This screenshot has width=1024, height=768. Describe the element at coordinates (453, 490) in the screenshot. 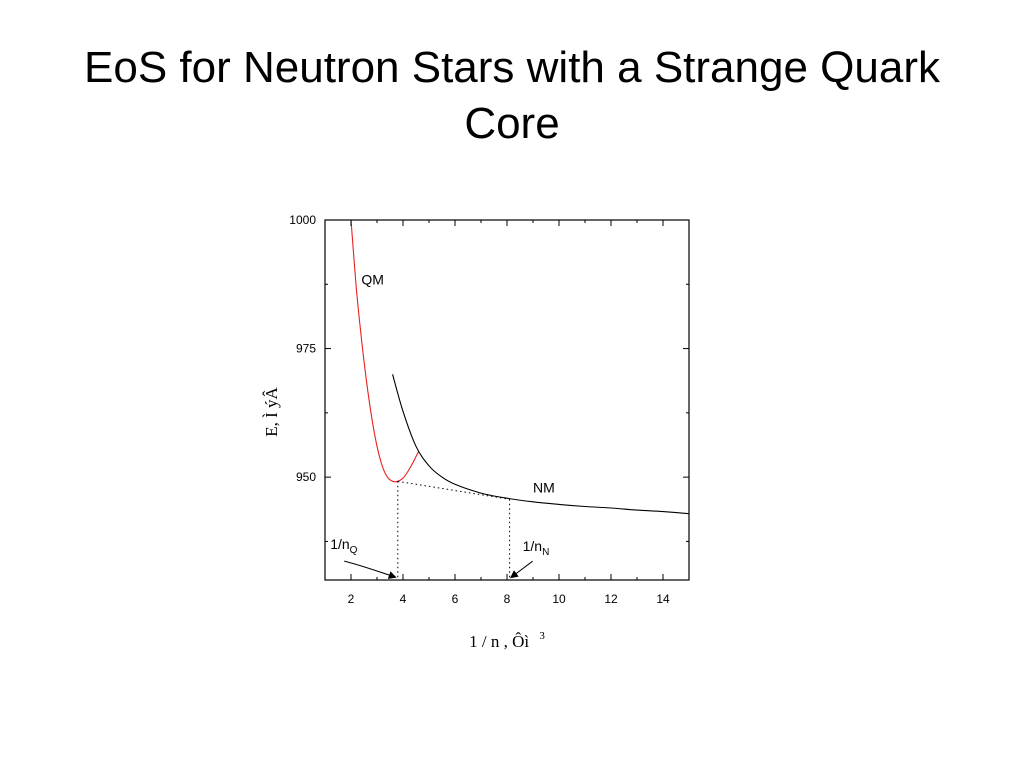

I see `series-tangent-line` at that location.